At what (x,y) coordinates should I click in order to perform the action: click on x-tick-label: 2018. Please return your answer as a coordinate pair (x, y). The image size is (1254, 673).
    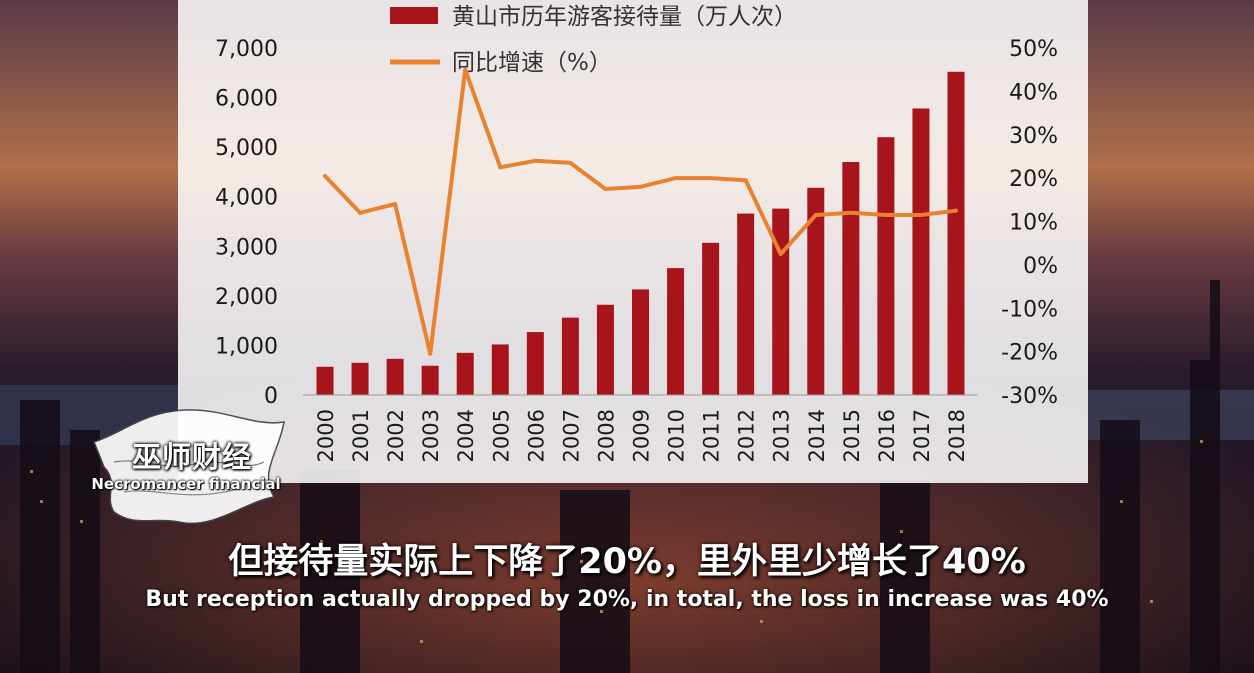
    Looking at the image, I should click on (957, 435).